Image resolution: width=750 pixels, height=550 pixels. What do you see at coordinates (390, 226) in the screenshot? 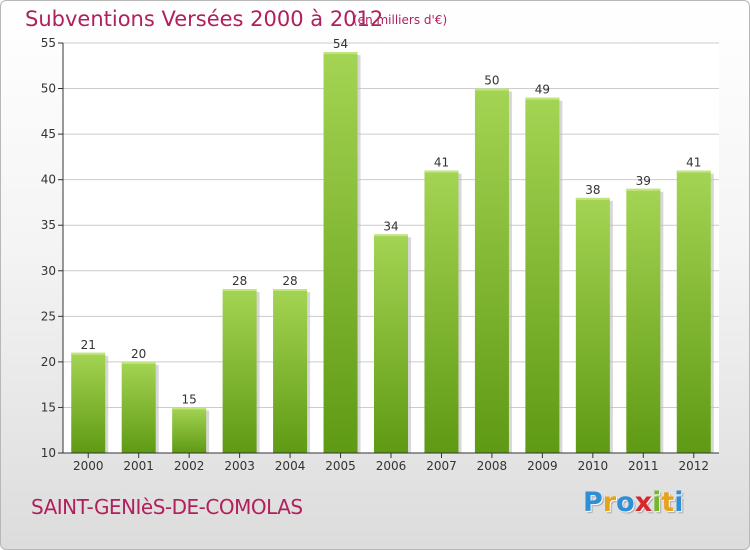
I see `data-label: 34` at bounding box center [390, 226].